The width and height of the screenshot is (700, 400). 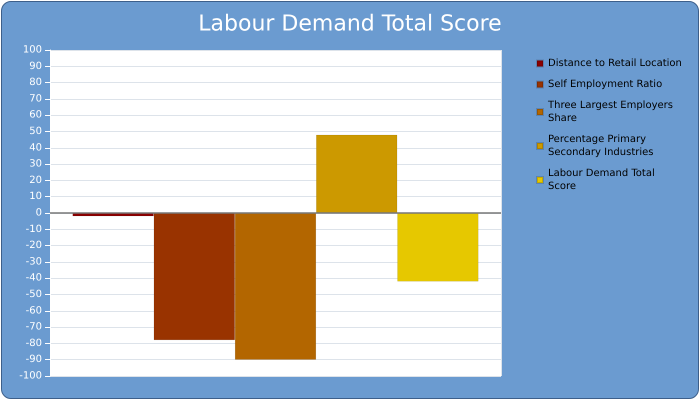 I want to click on y-tick-label: -50, so click(x=34, y=294).